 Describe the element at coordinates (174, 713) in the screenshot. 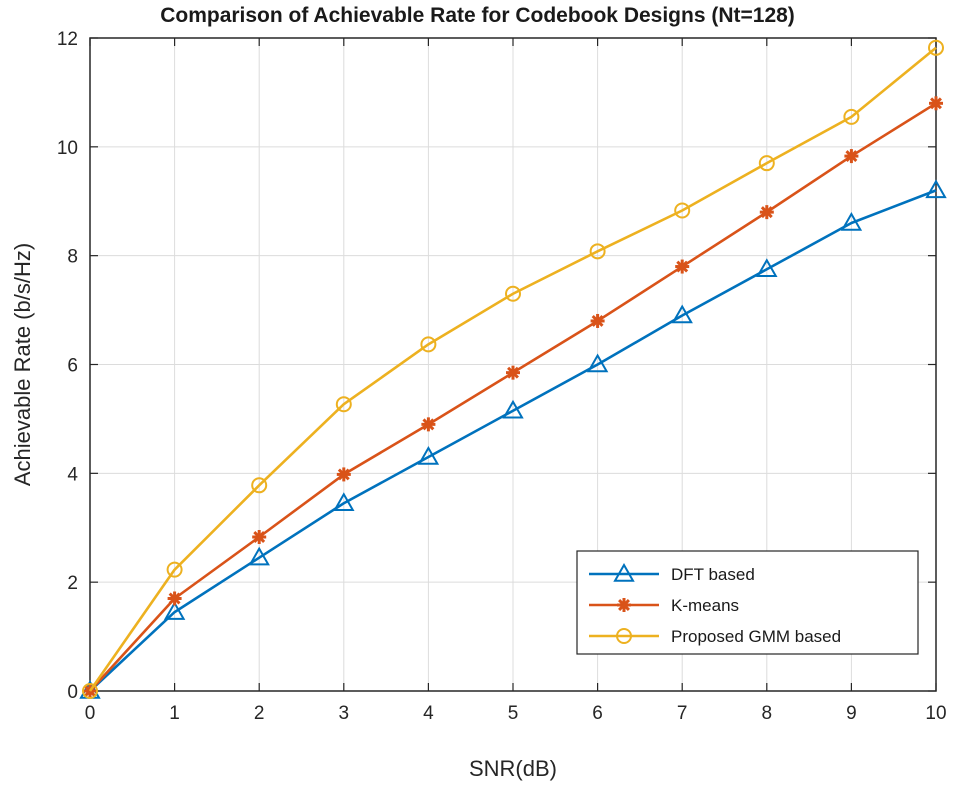

I see `x-tick-label: 1` at that location.